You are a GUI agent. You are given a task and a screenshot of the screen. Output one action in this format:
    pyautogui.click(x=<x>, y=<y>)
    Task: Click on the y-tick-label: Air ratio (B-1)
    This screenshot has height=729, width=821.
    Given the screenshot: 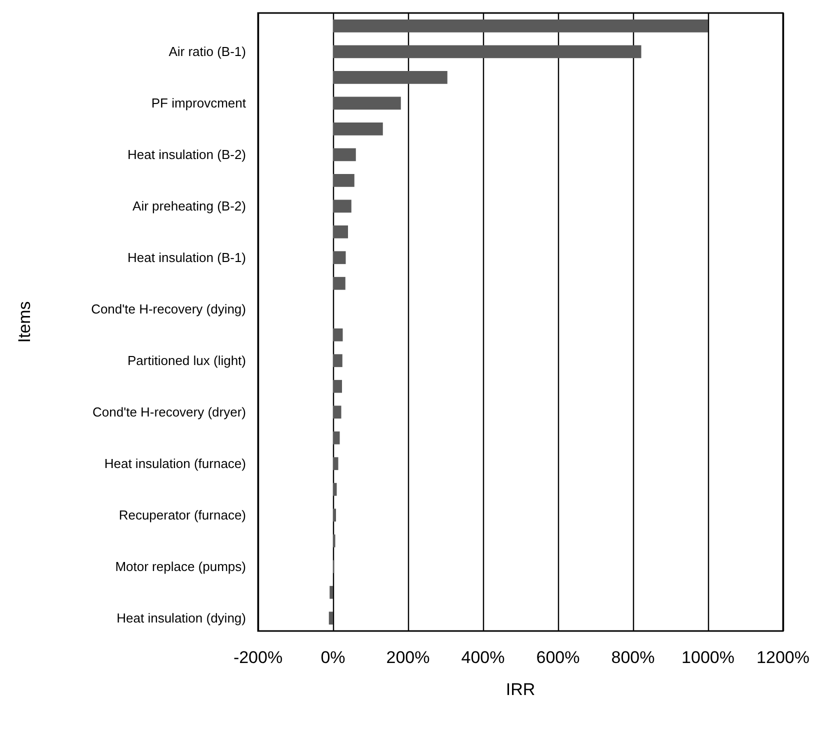 What is the action you would take?
    pyautogui.click(x=207, y=52)
    